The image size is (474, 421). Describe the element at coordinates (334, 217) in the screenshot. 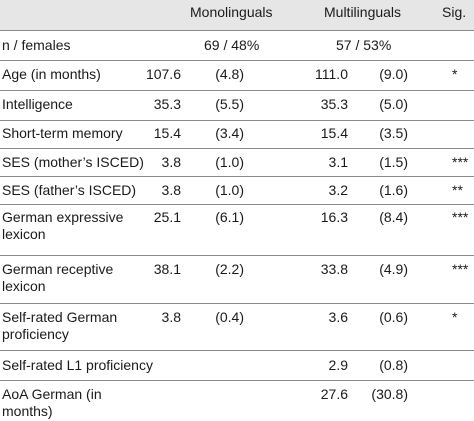

I see `multi-mean: 16.3` at that location.